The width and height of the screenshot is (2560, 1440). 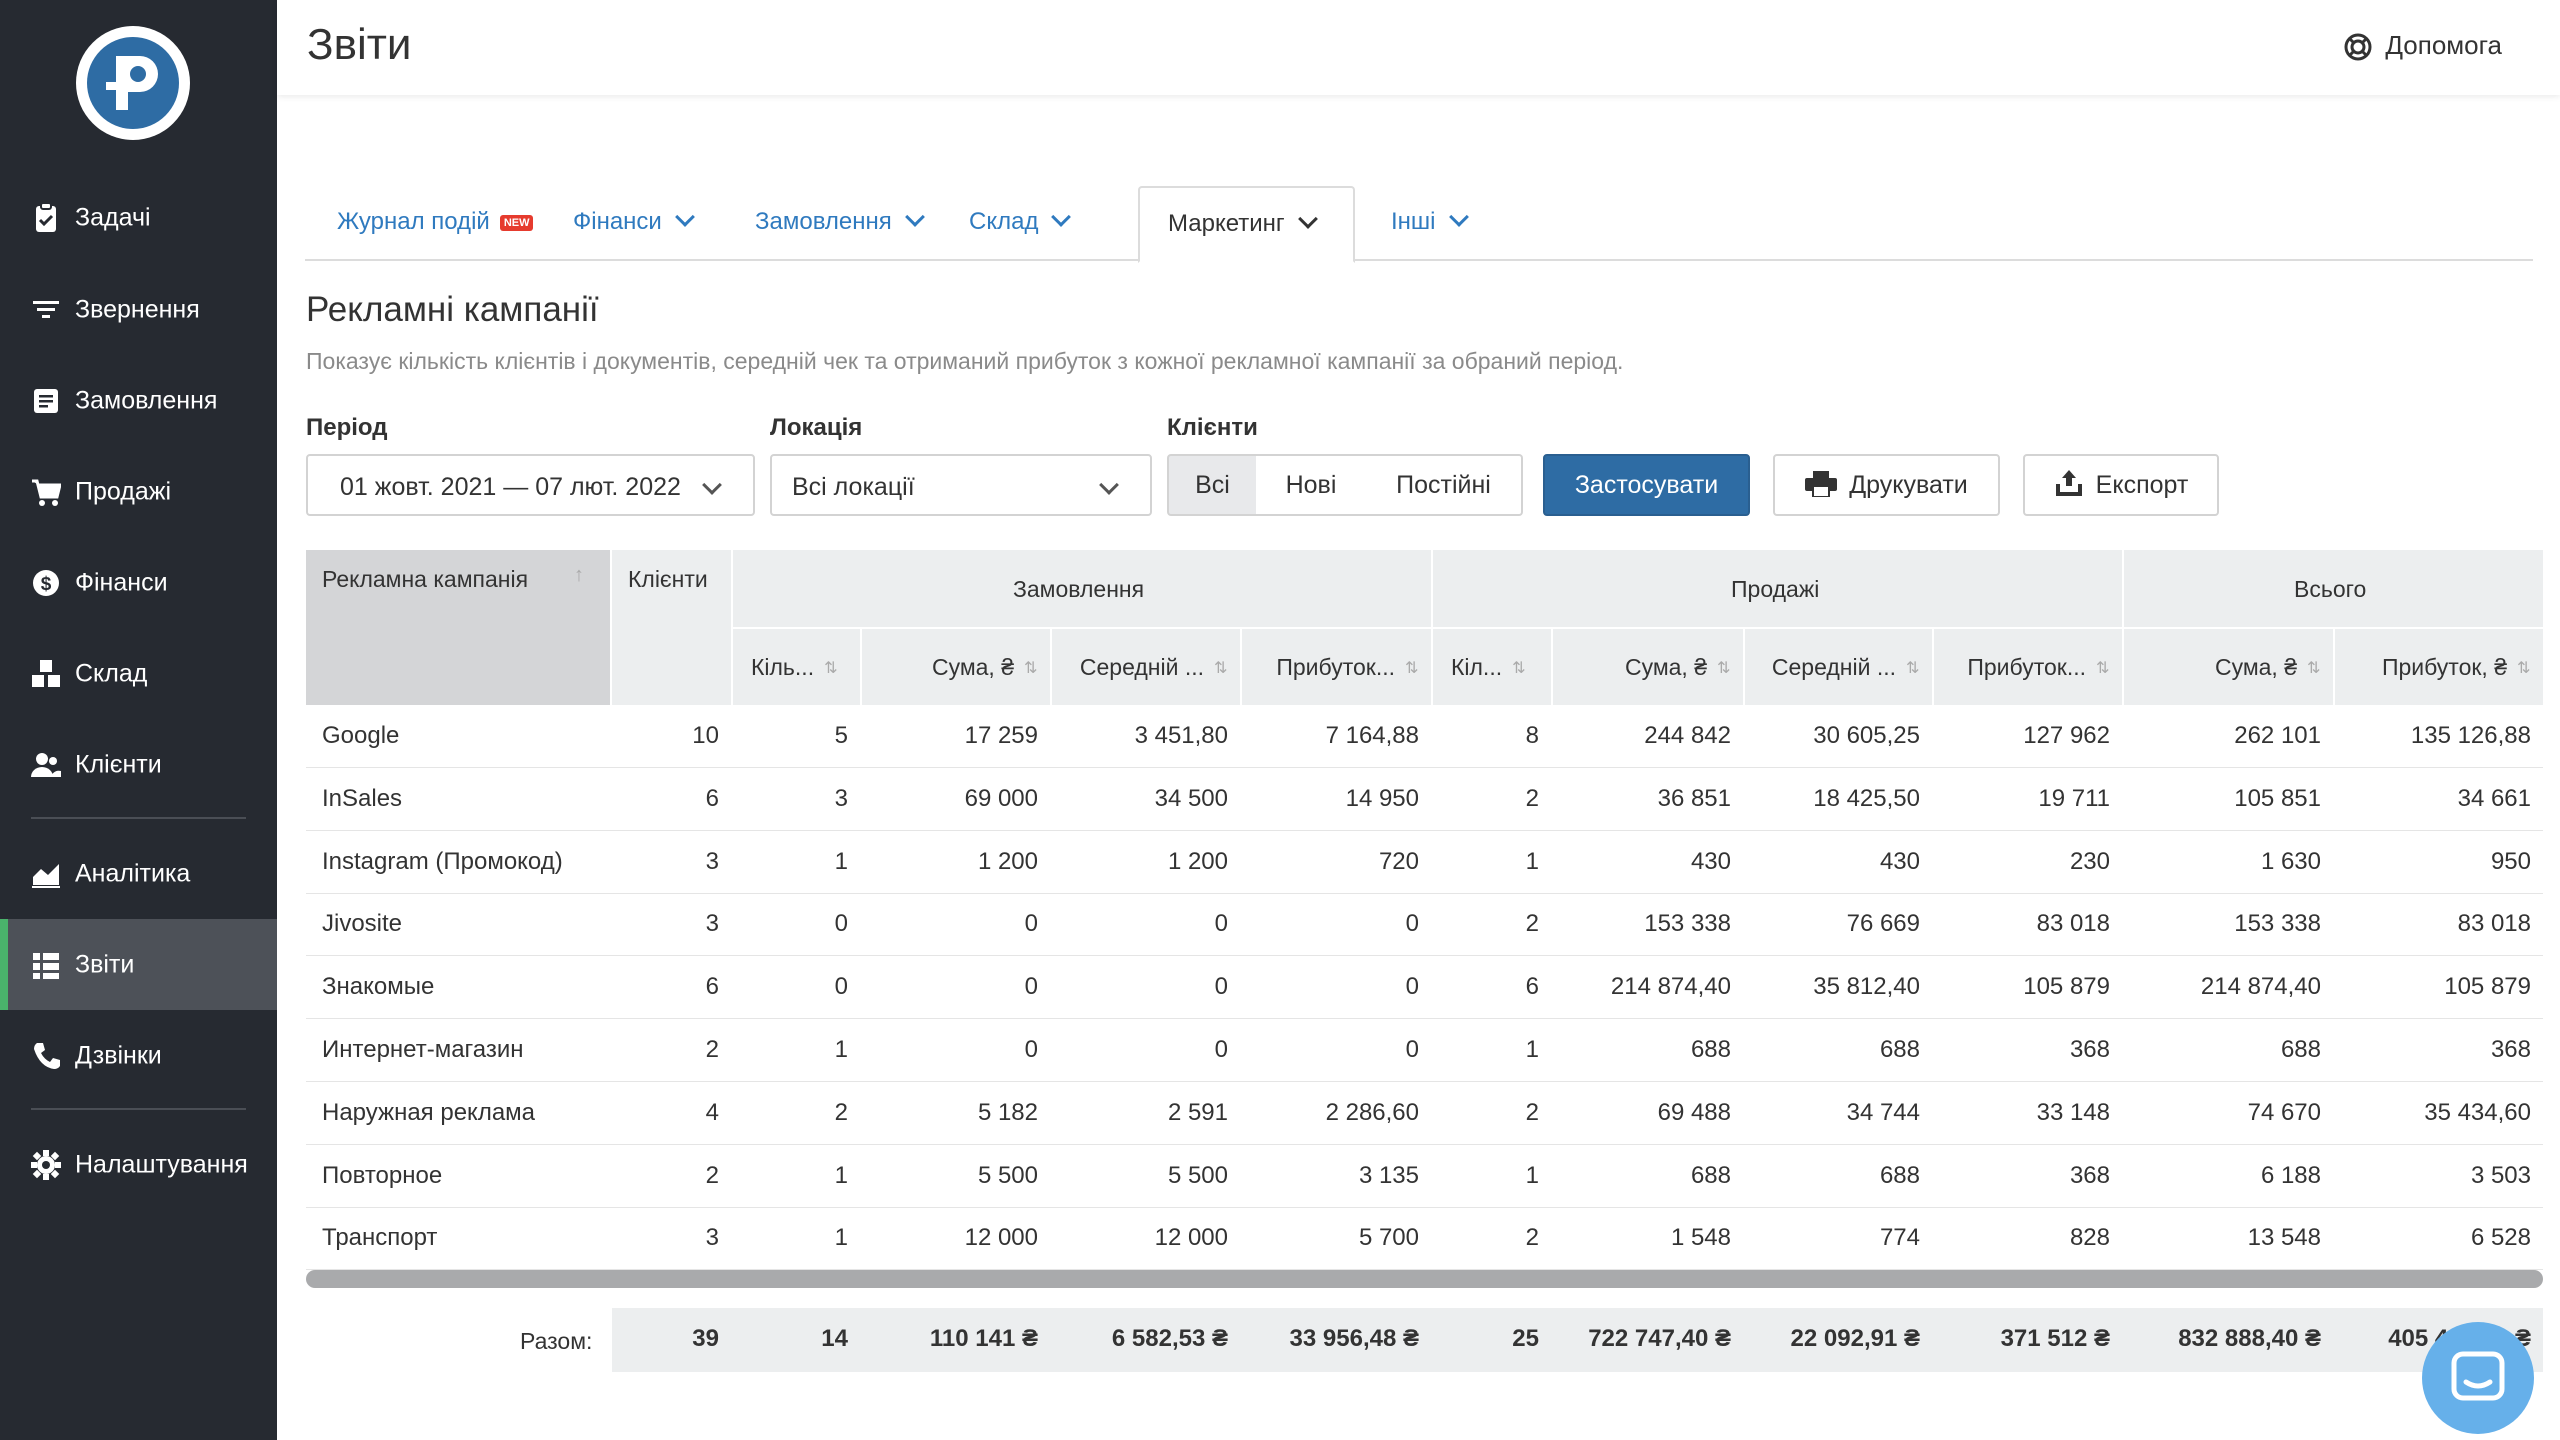 What do you see at coordinates (46, 582) in the screenshot?
I see `dollar-circle-icon: $` at bounding box center [46, 582].